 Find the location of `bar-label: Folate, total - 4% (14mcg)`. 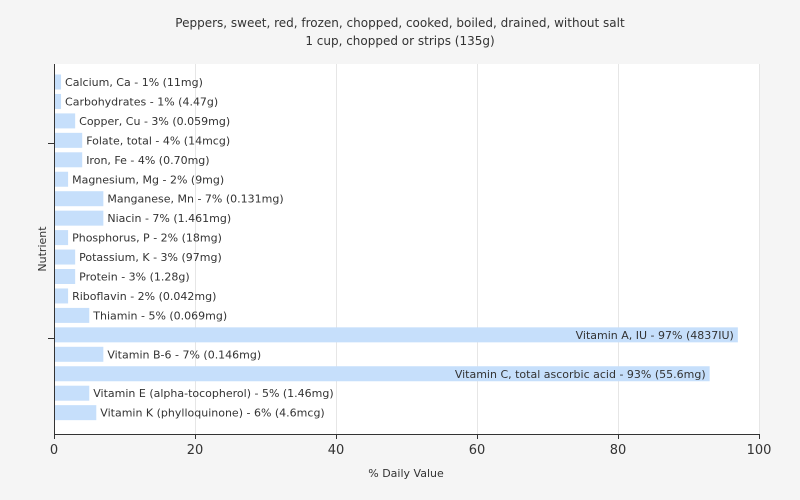

bar-label: Folate, total - 4% (14mcg) is located at coordinates (158, 140).